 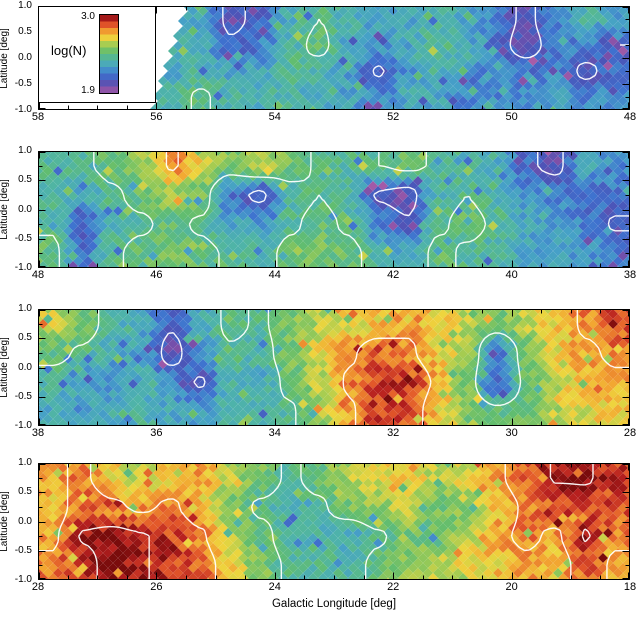 I want to click on colorbar-min-label: 1.9, so click(x=88, y=90).